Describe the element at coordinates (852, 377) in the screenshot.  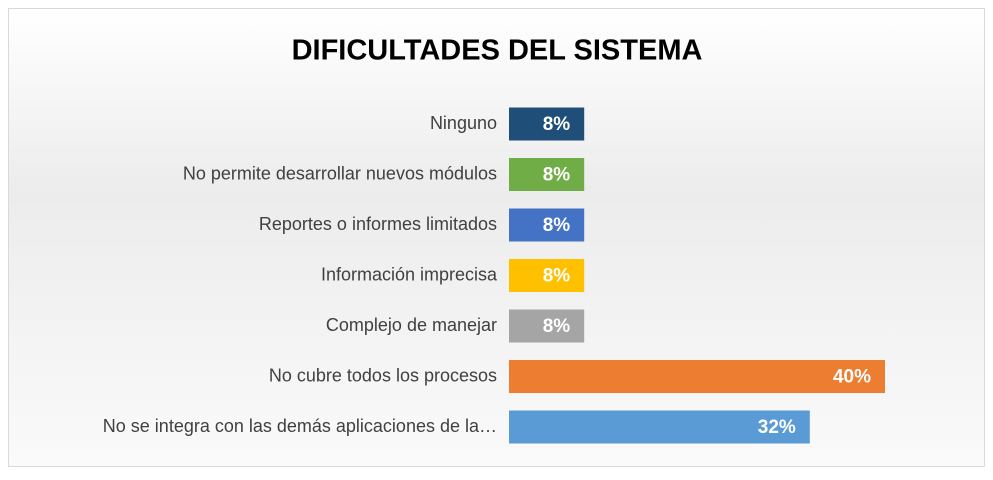
I see `data-label: 40%` at that location.